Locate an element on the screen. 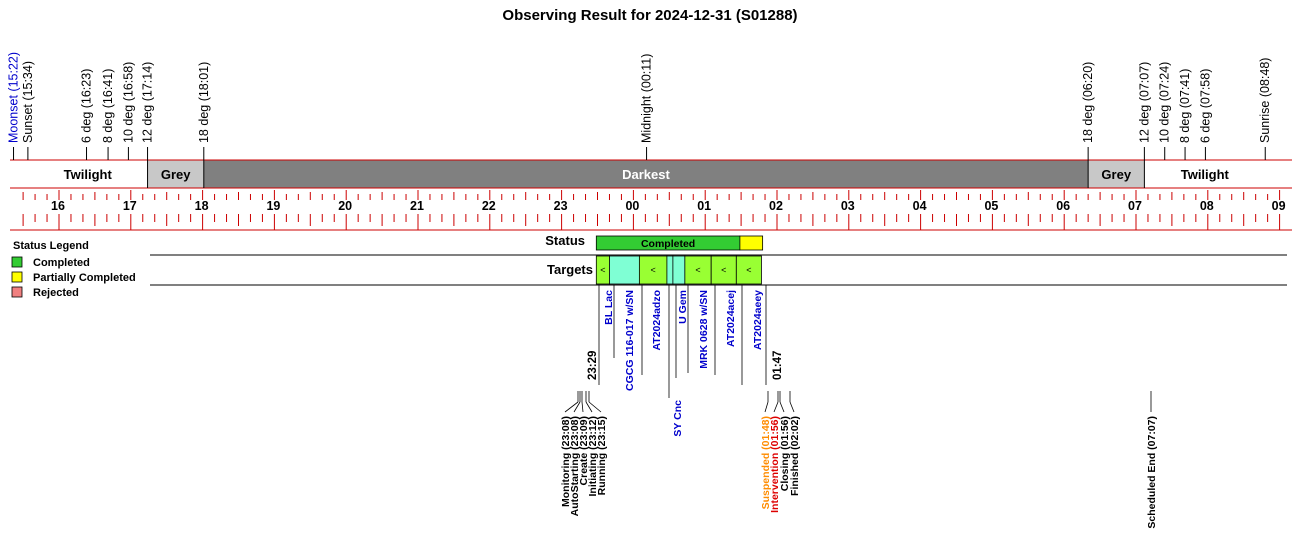  hour-label-18: 18 is located at coordinates (202, 206).